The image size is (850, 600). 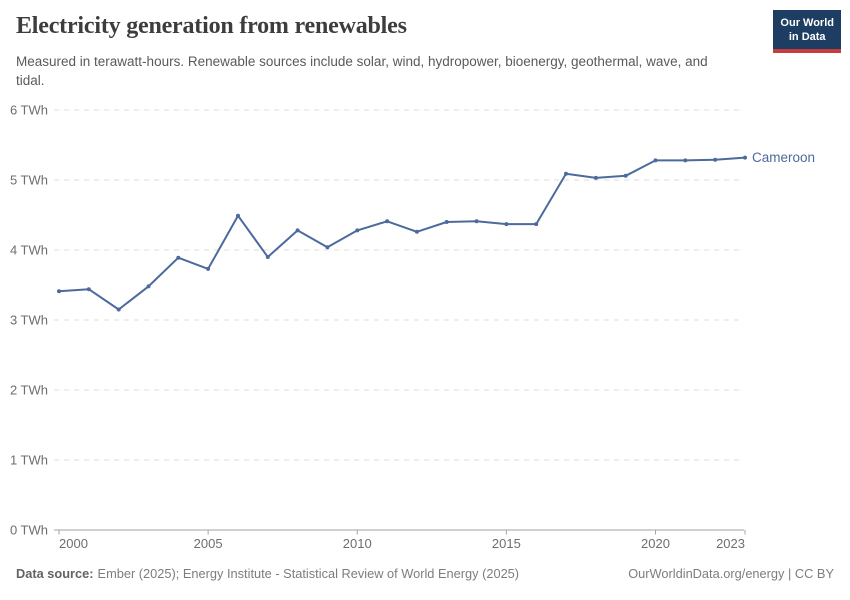 I want to click on y-tick-label: 2 TWh, so click(x=29, y=390).